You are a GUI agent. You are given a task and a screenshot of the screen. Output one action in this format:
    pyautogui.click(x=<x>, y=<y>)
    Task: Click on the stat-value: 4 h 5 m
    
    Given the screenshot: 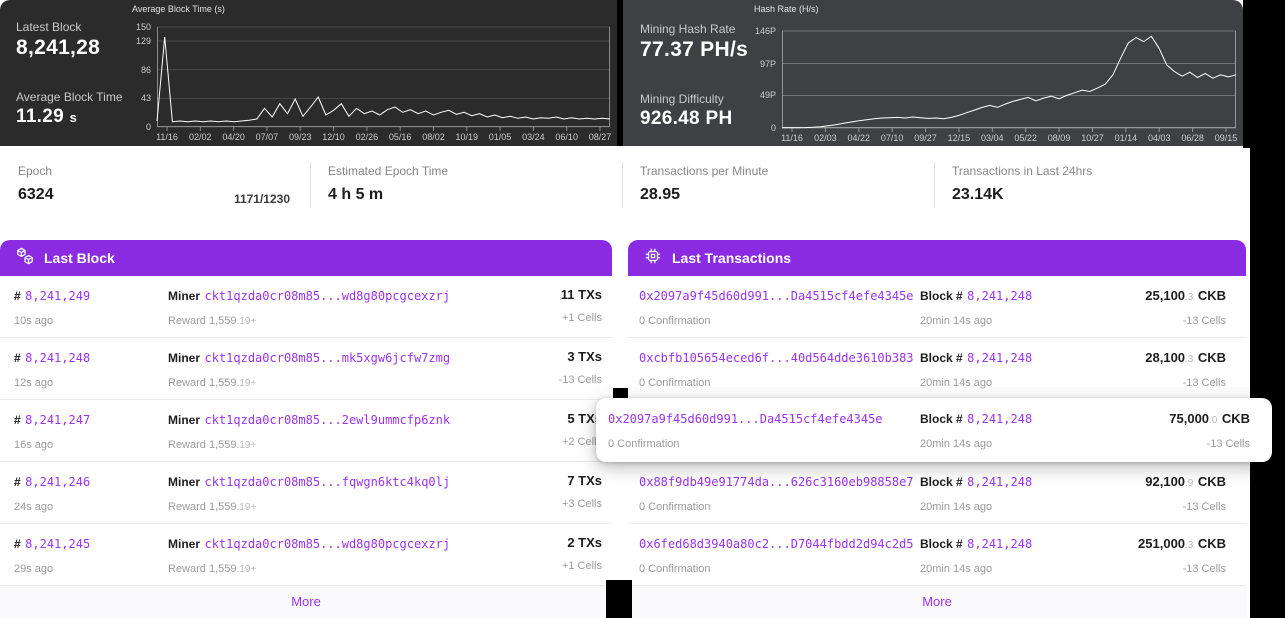 What is the action you would take?
    pyautogui.click(x=356, y=194)
    